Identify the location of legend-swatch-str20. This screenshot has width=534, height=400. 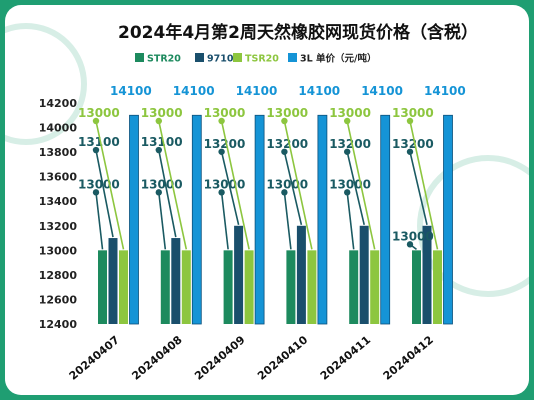
(139, 57).